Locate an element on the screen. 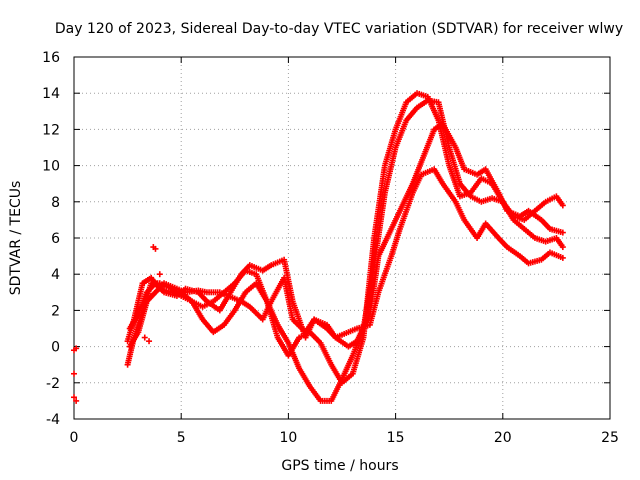 The width and height of the screenshot is (640, 480). x-axis-label: GPS time / hours is located at coordinates (339, 466).